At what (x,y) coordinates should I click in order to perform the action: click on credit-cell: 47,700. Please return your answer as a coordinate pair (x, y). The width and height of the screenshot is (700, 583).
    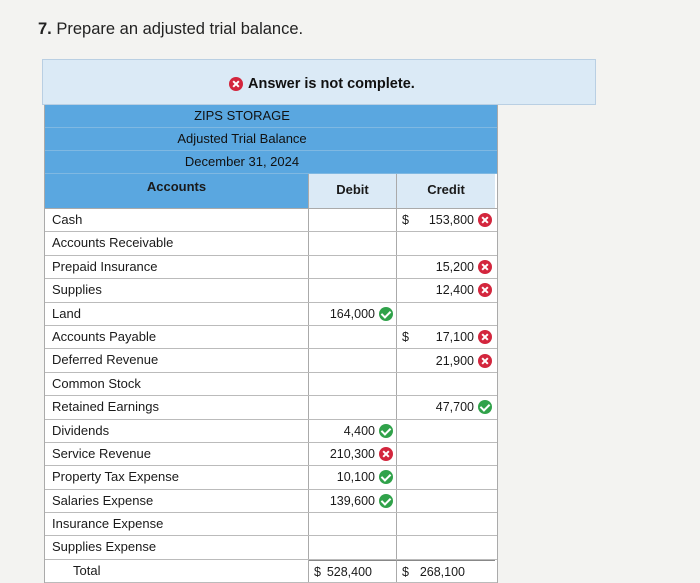
    Looking at the image, I should click on (446, 407).